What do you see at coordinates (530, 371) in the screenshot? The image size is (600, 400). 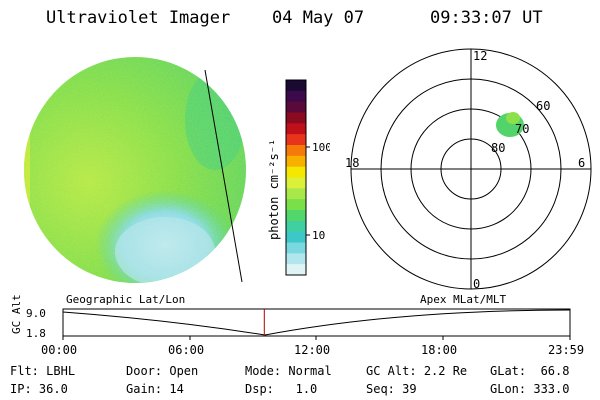 I see `info-glat: GLat: 66.8` at bounding box center [530, 371].